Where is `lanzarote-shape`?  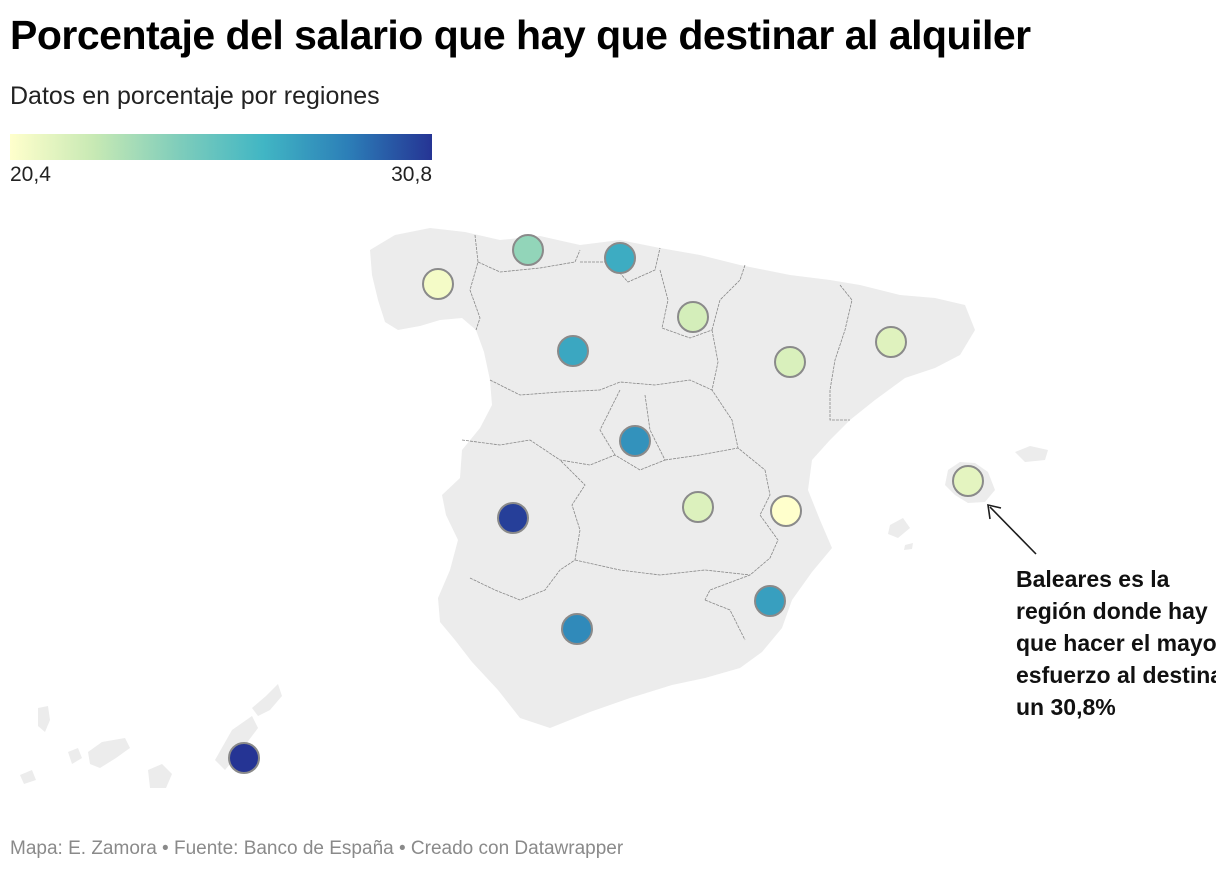 lanzarote-shape is located at coordinates (267, 700).